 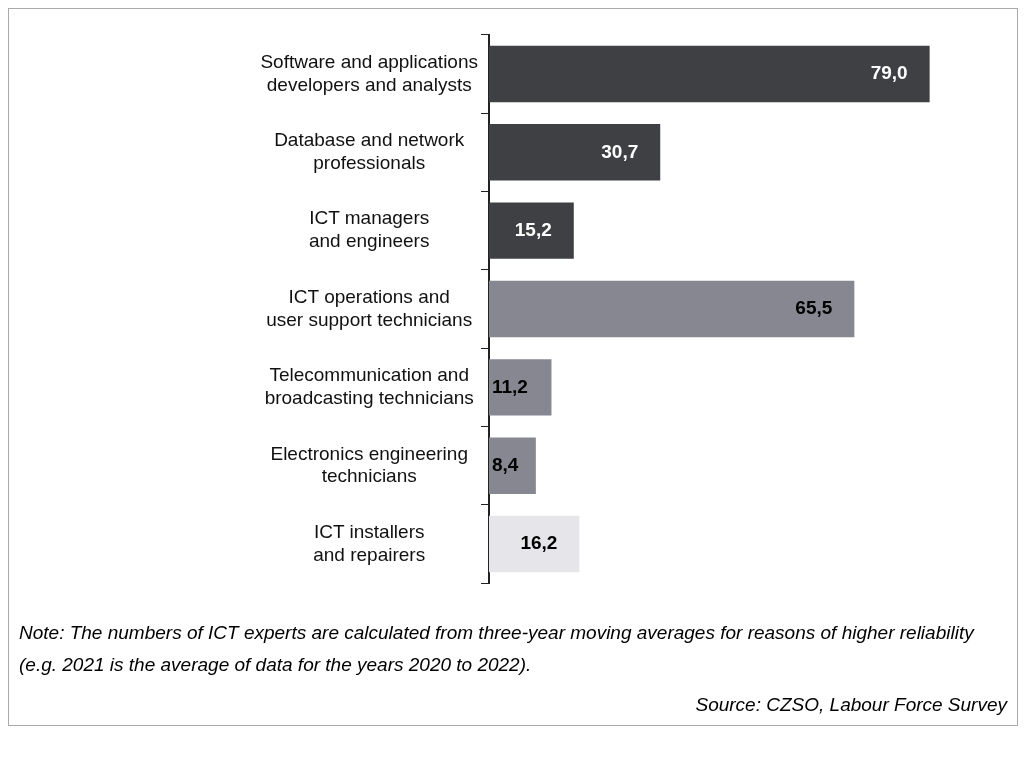 What do you see at coordinates (539, 543) in the screenshot?
I see `data-label: 16,2` at bounding box center [539, 543].